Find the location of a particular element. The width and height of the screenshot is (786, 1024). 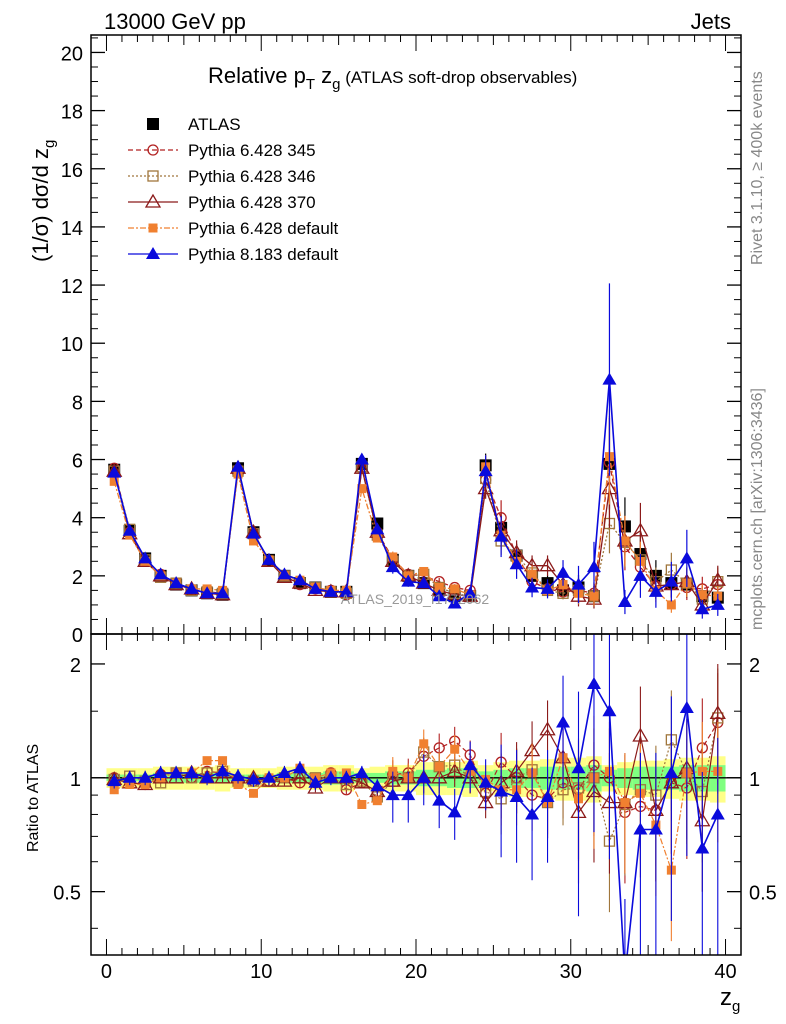

y-tick-label: 14 is located at coordinates (72, 229).